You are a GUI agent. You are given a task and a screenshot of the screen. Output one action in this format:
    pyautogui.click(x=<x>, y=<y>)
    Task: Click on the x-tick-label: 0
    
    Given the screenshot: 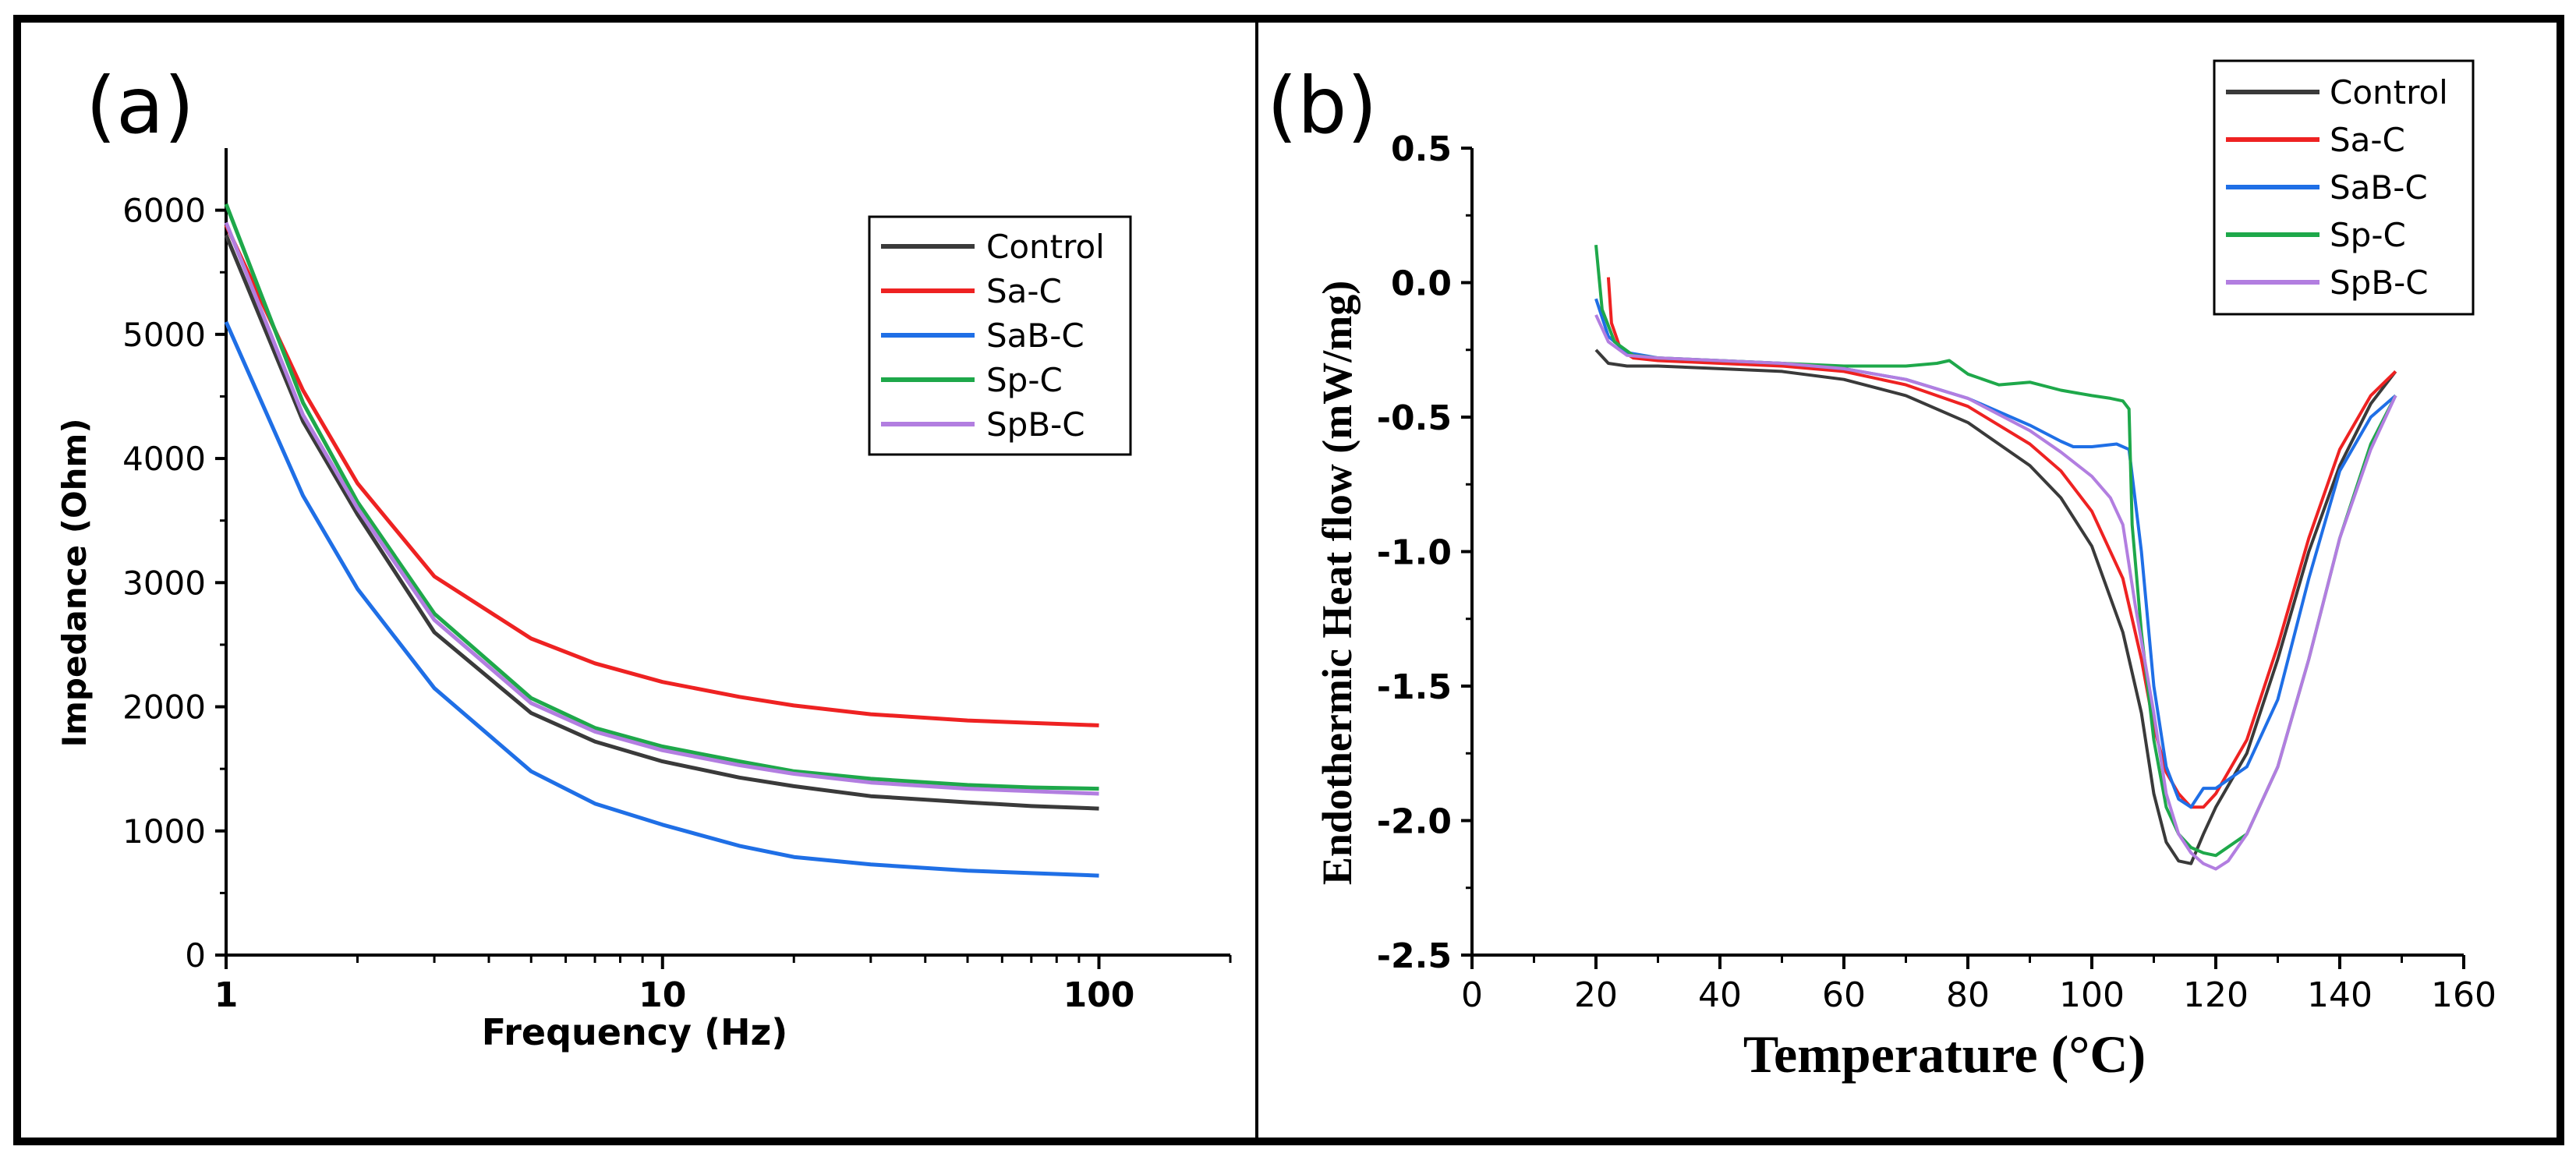 What is the action you would take?
    pyautogui.click(x=1472, y=995)
    